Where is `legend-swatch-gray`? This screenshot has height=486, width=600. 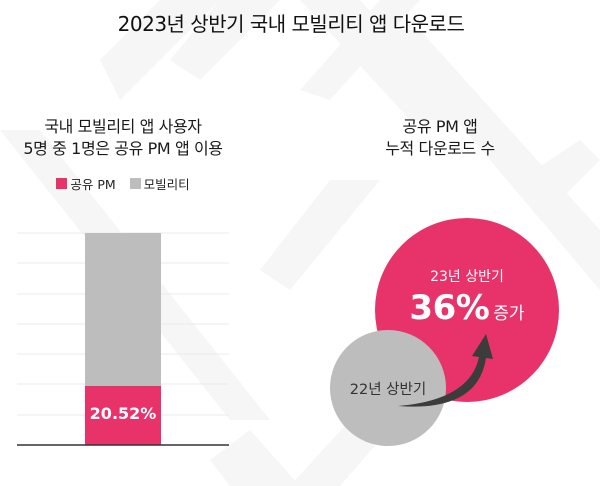 legend-swatch-gray is located at coordinates (135, 183).